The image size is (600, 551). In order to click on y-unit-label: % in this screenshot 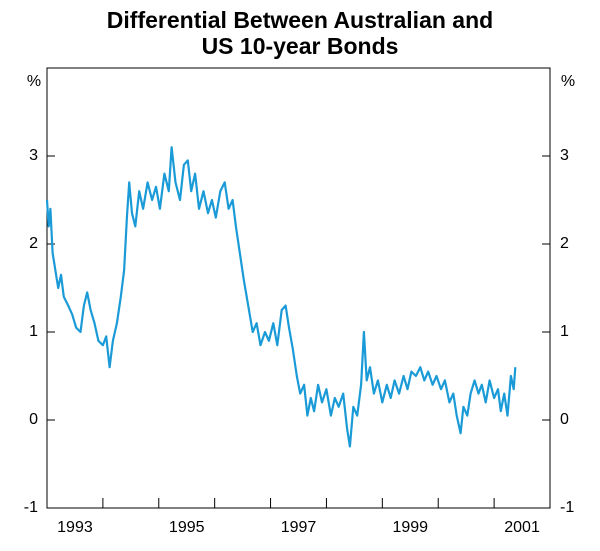, I will do `click(34, 81)`.